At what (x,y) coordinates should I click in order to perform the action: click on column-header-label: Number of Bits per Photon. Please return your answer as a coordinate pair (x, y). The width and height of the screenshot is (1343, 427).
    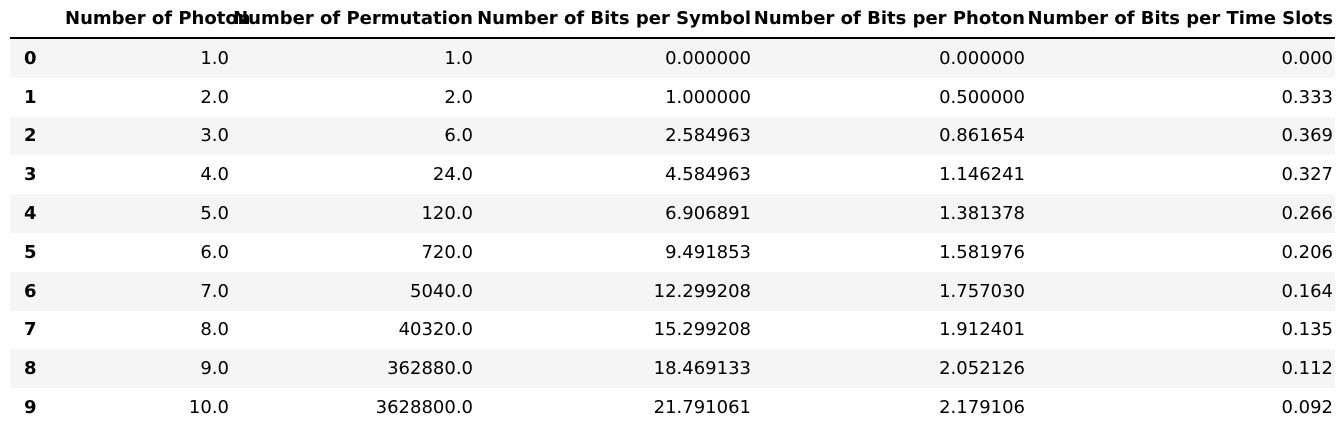
    Looking at the image, I should click on (889, 18).